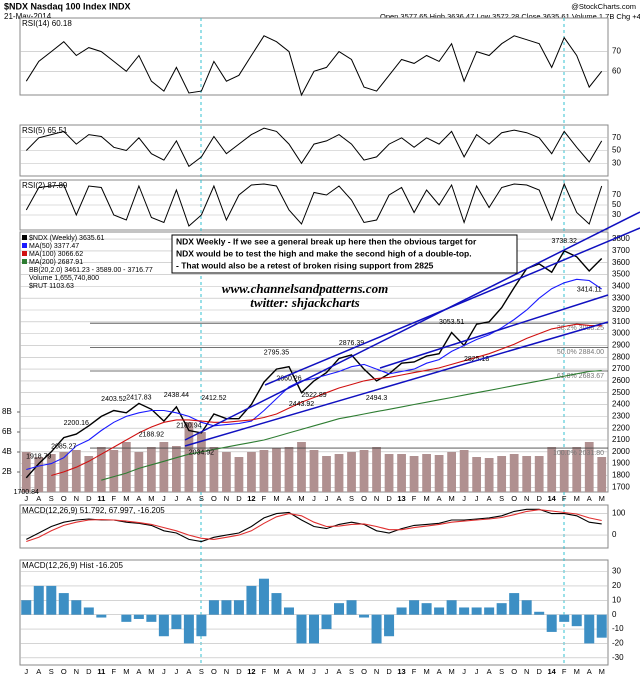 The image size is (640, 679). Describe the element at coordinates (89, 671) in the screenshot. I see `x-tick-label: D` at that location.